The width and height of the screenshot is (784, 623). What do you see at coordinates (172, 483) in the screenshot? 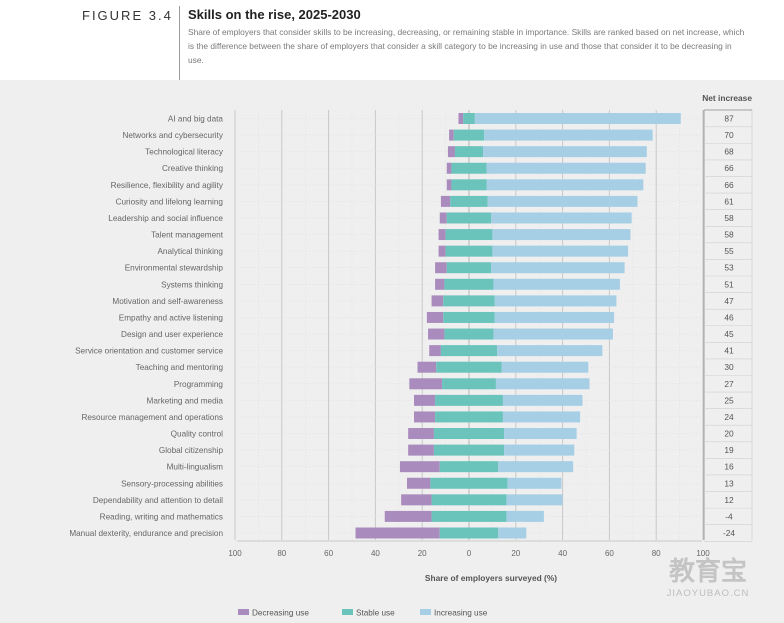
I see `category-label: Sensory-processing abilities` at bounding box center [172, 483].